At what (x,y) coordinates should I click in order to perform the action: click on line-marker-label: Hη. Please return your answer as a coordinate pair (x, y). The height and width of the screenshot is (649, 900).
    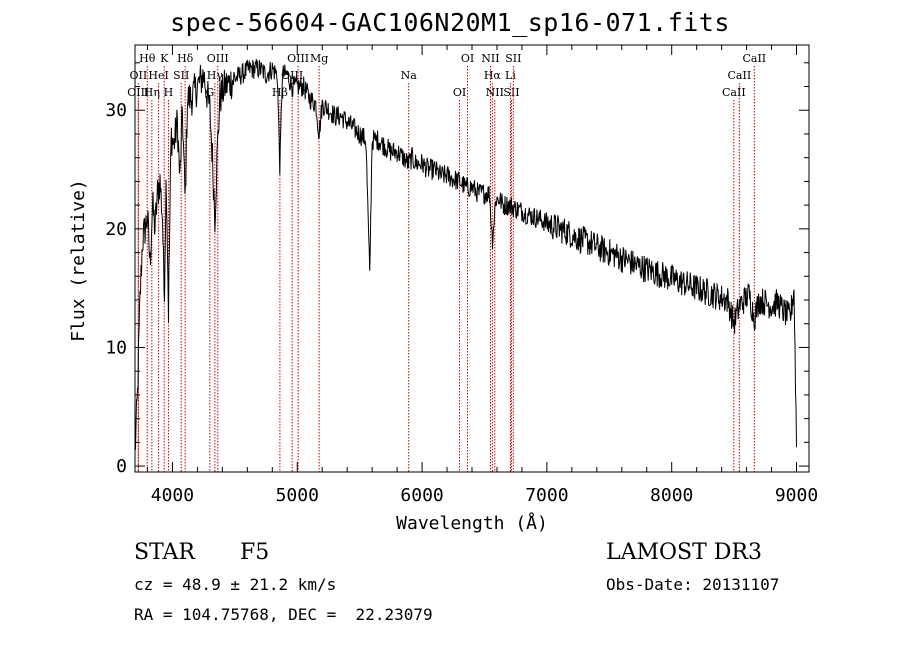
    Looking at the image, I should click on (152, 92).